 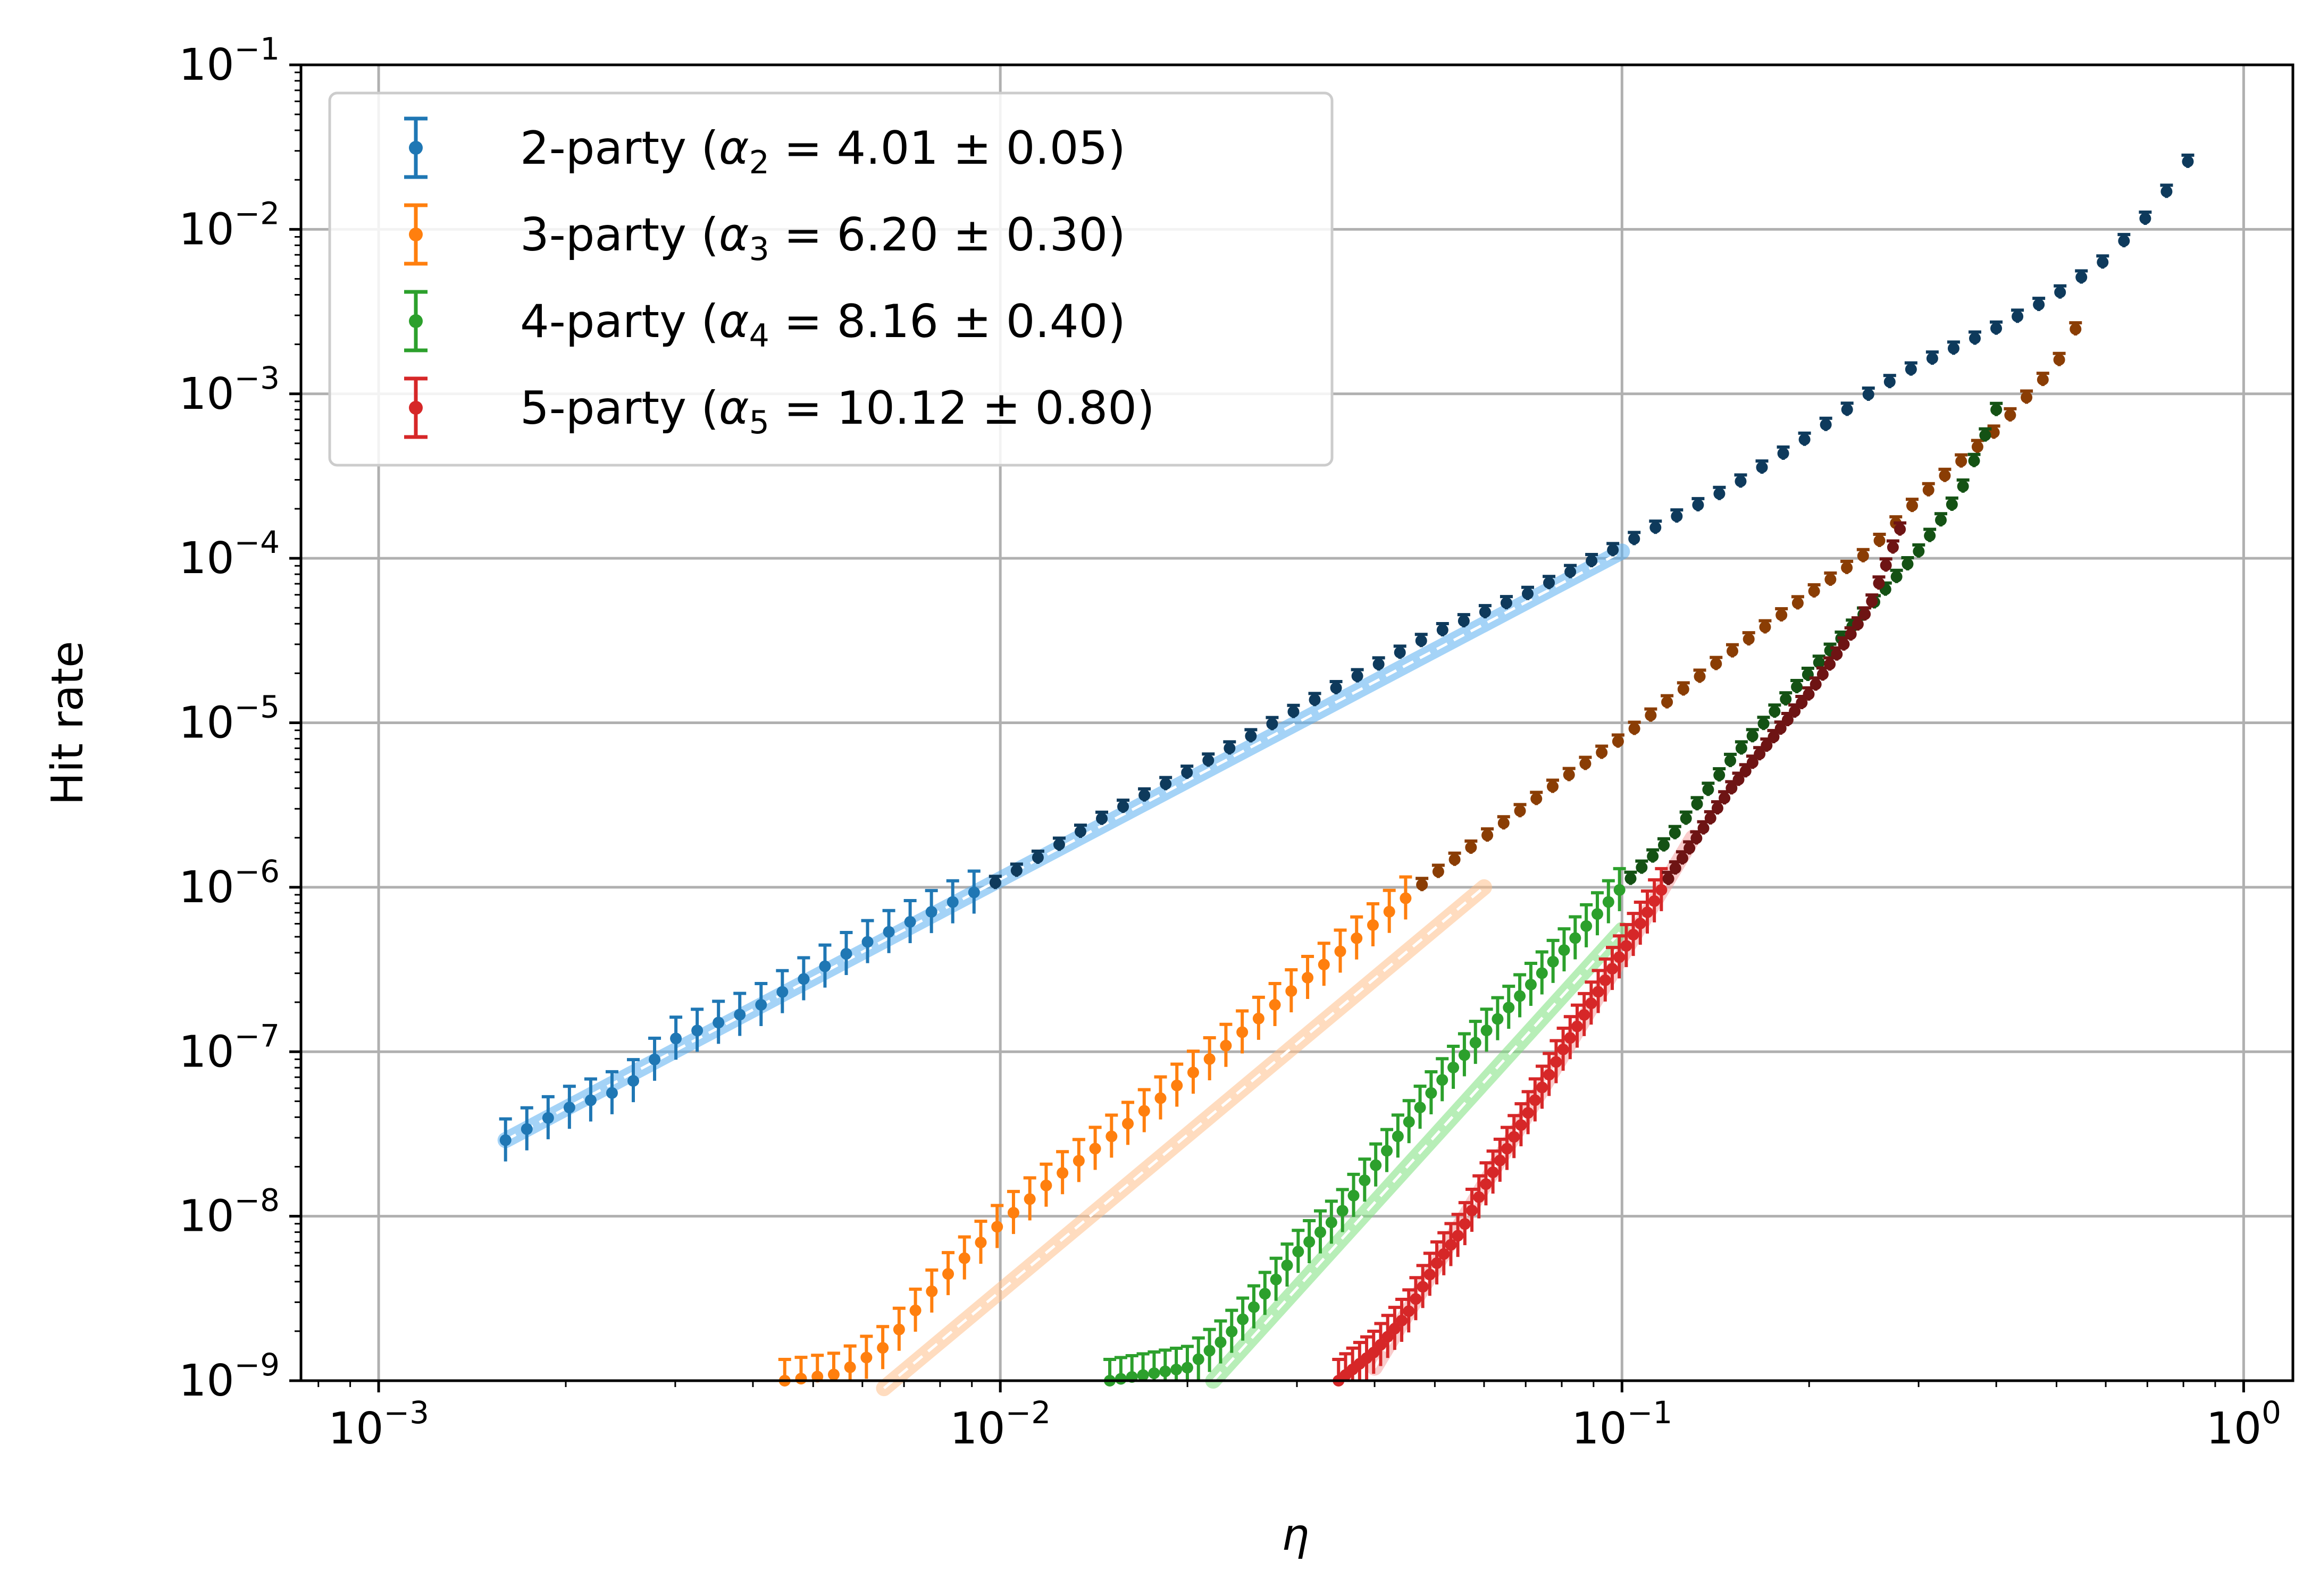 I want to click on x-tick-label: 10⁰, so click(x=2243, y=1424).